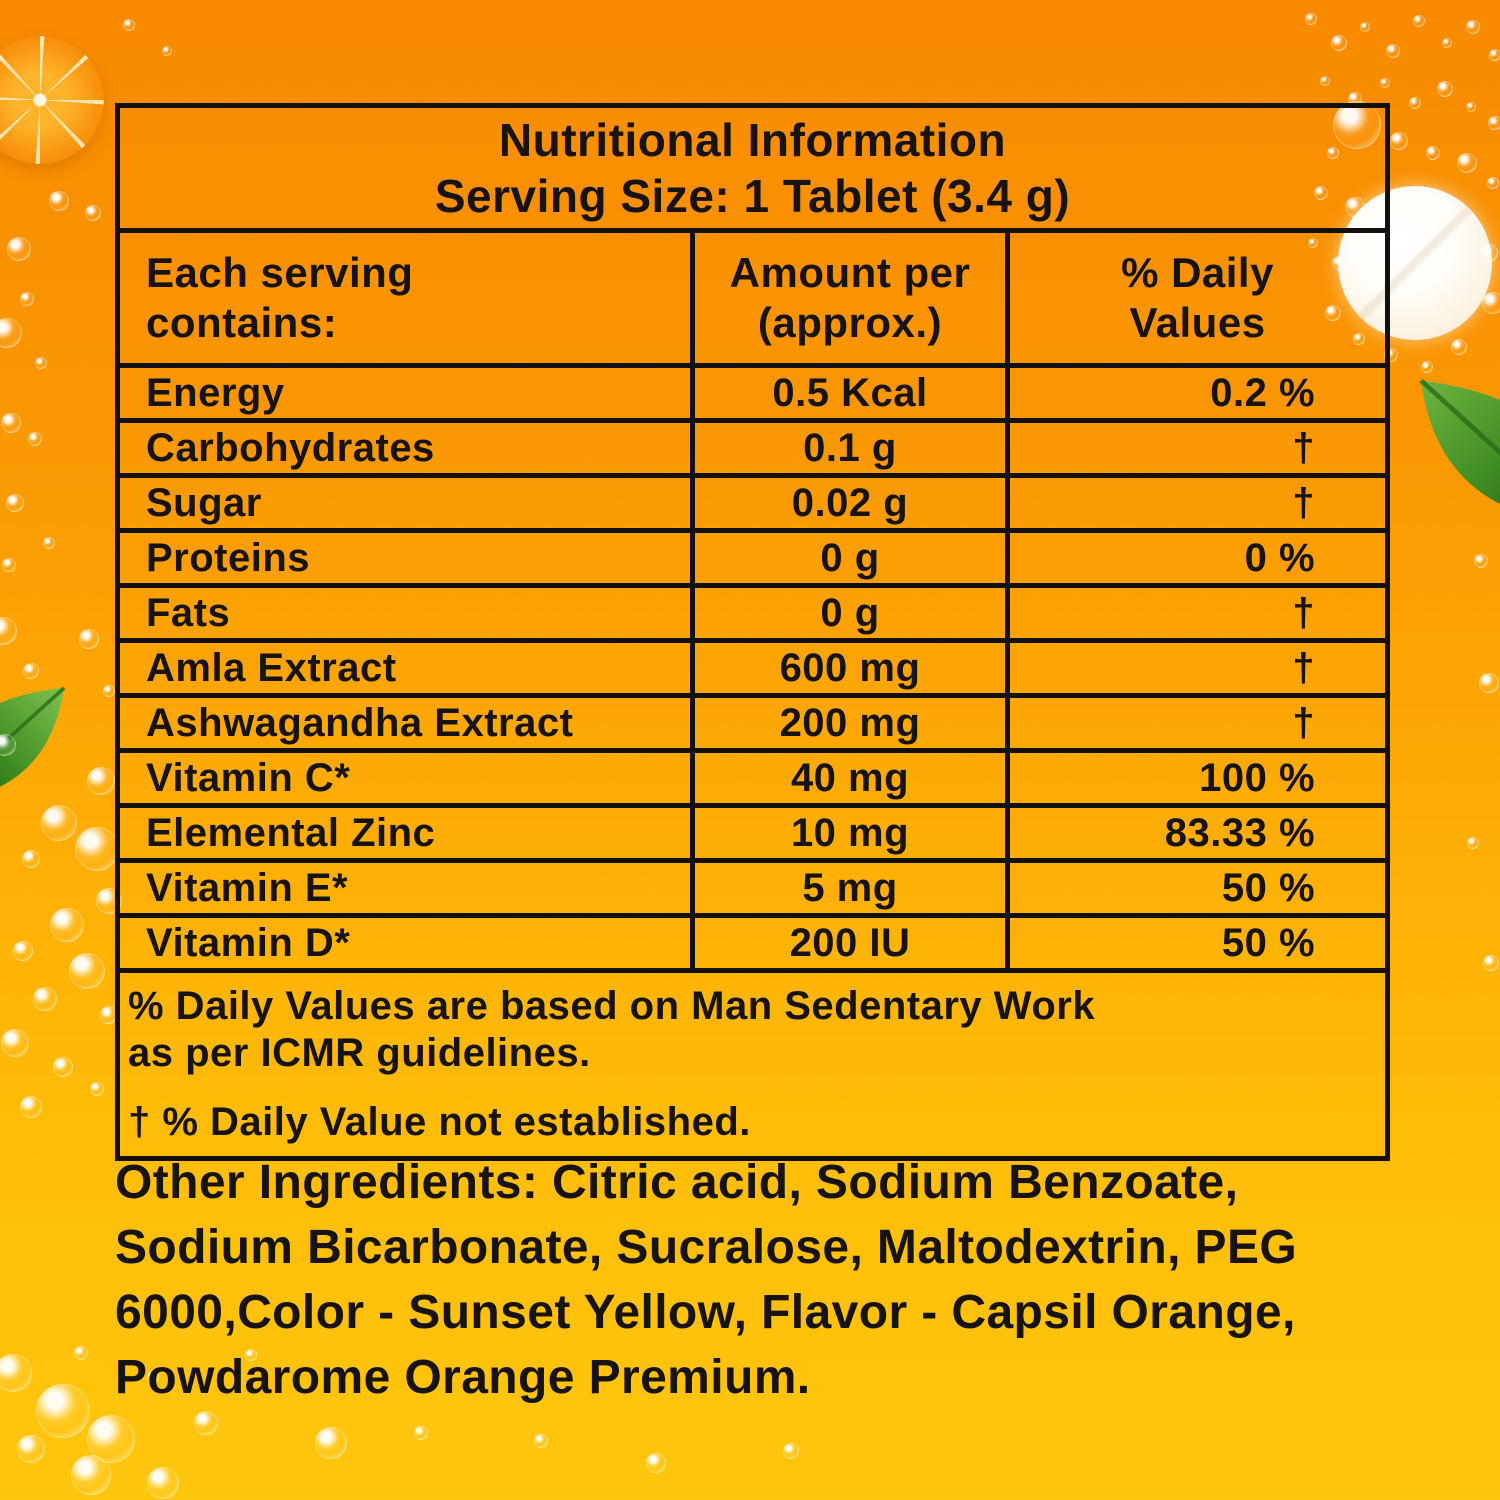 The width and height of the screenshot is (1500, 1500). What do you see at coordinates (1197, 298) in the screenshot?
I see `column-header-daily: % Daily Values` at bounding box center [1197, 298].